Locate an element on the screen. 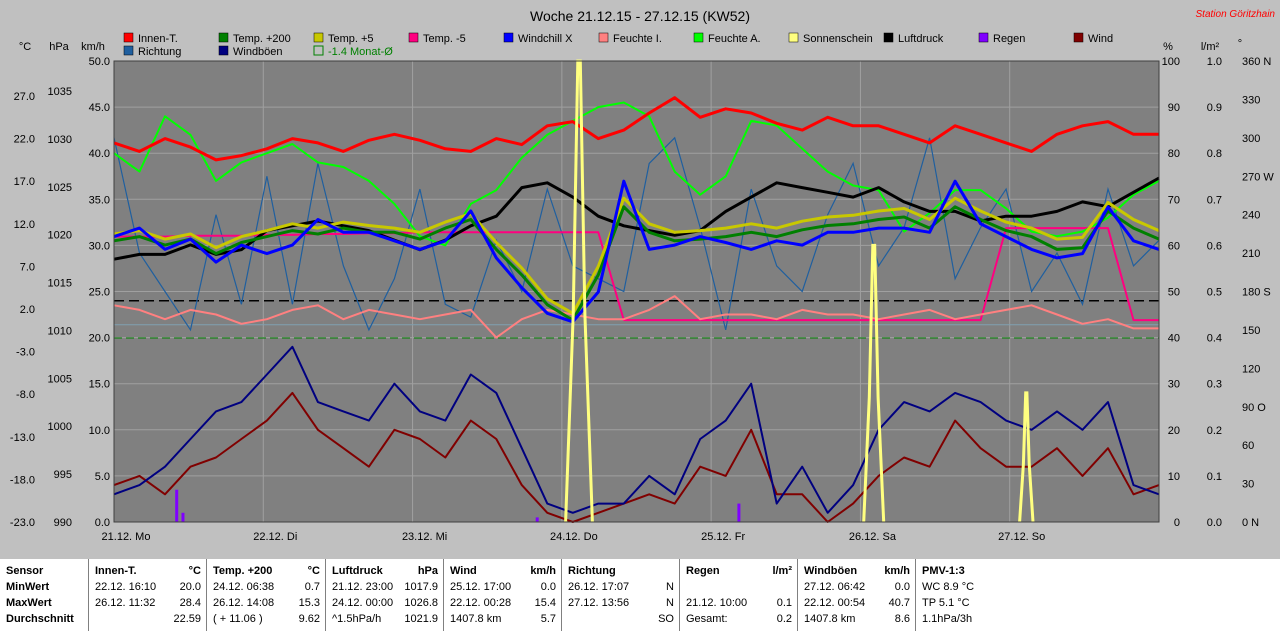  tick-hpa: 1035 is located at coordinates (60, 92).